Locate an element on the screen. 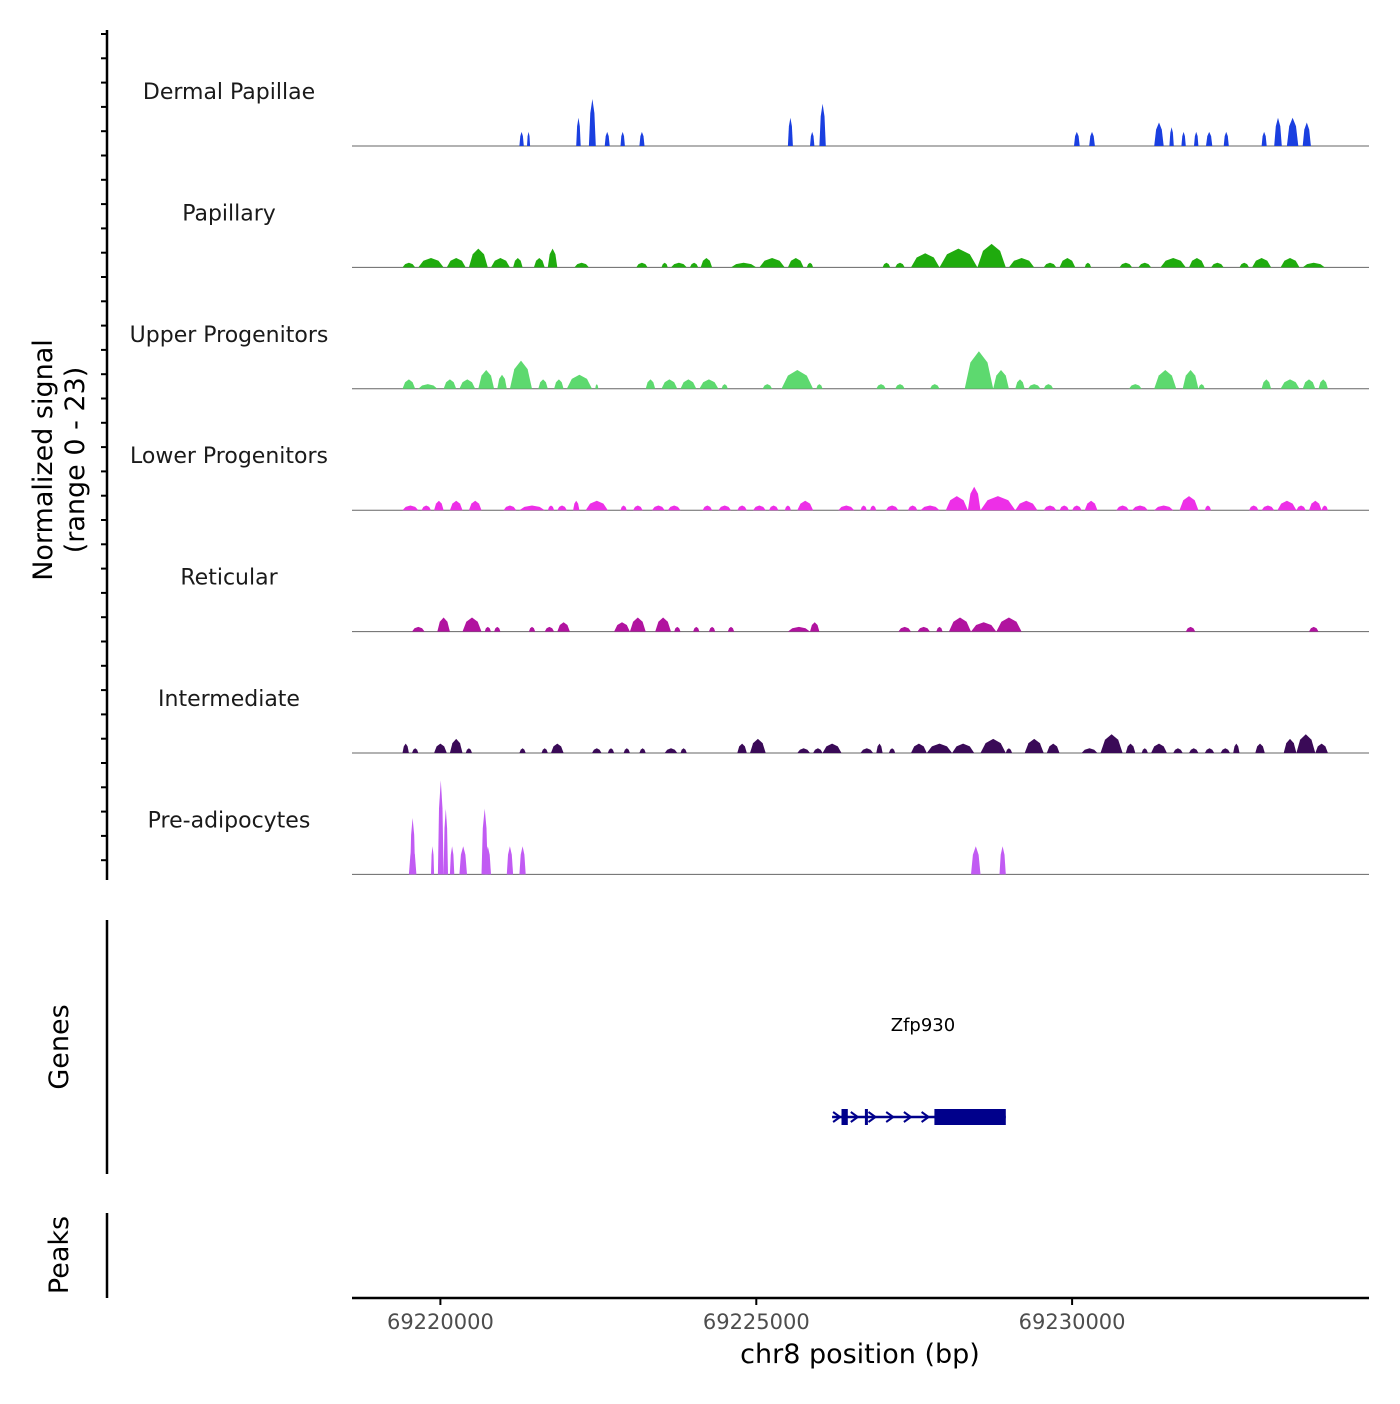 The width and height of the screenshot is (1400, 1404). track-label: Intermediate is located at coordinates (229, 699).